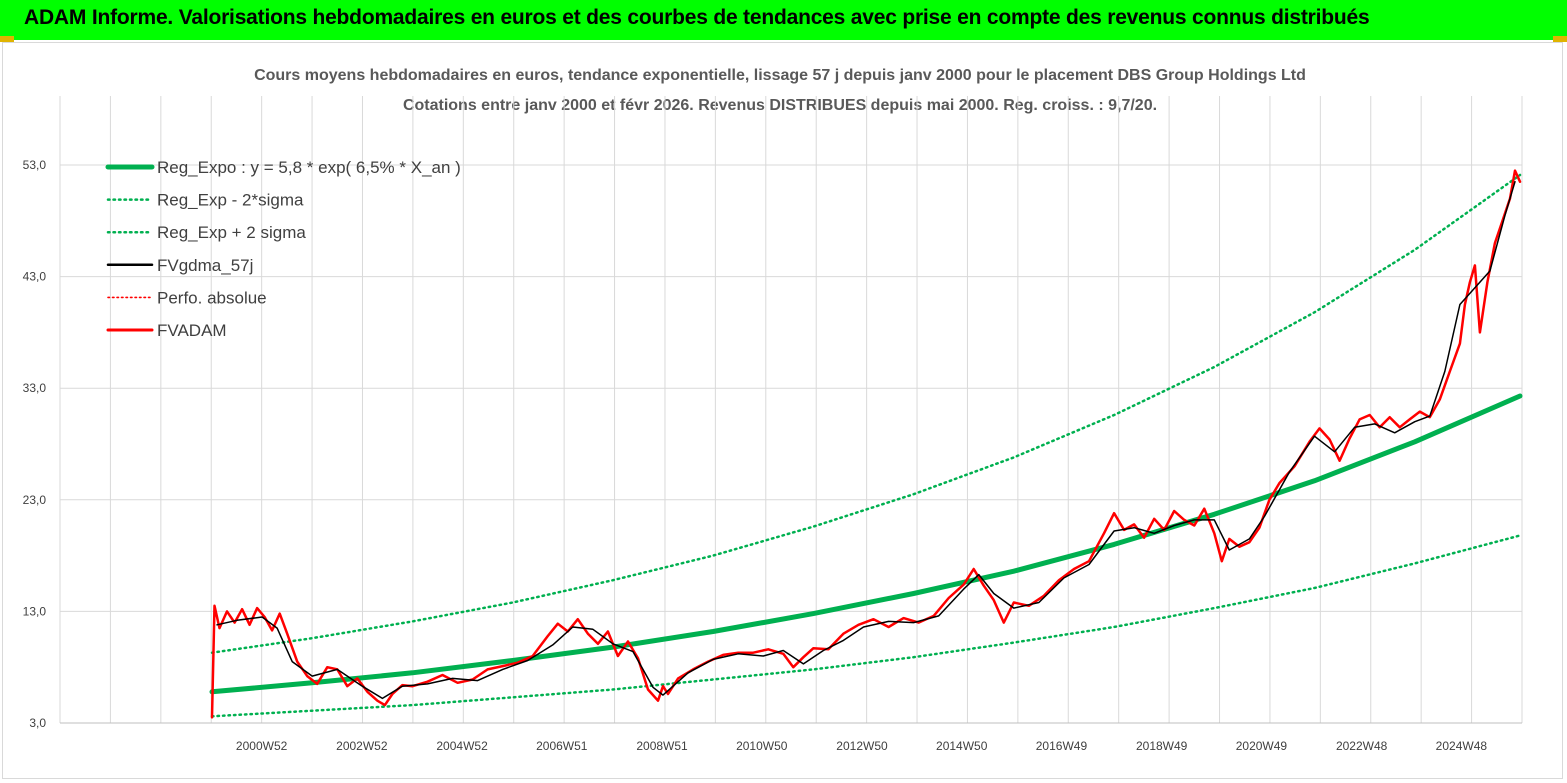  What do you see at coordinates (1362, 746) in the screenshot?
I see `x-tick-label: 2022W48` at bounding box center [1362, 746].